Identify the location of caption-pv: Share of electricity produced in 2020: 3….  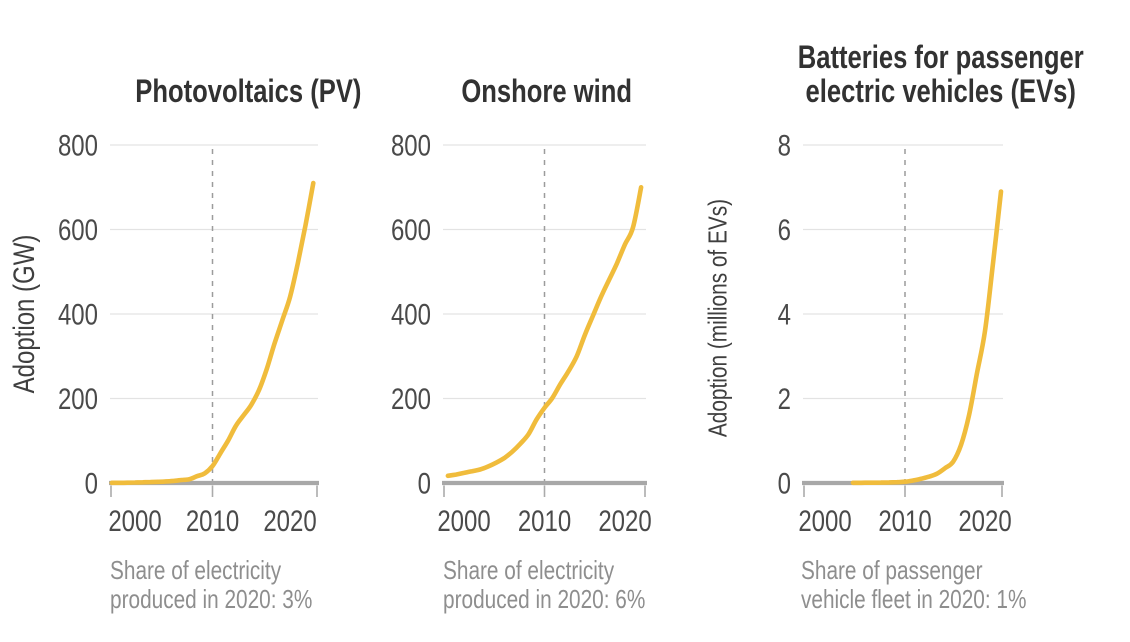
(211, 585).